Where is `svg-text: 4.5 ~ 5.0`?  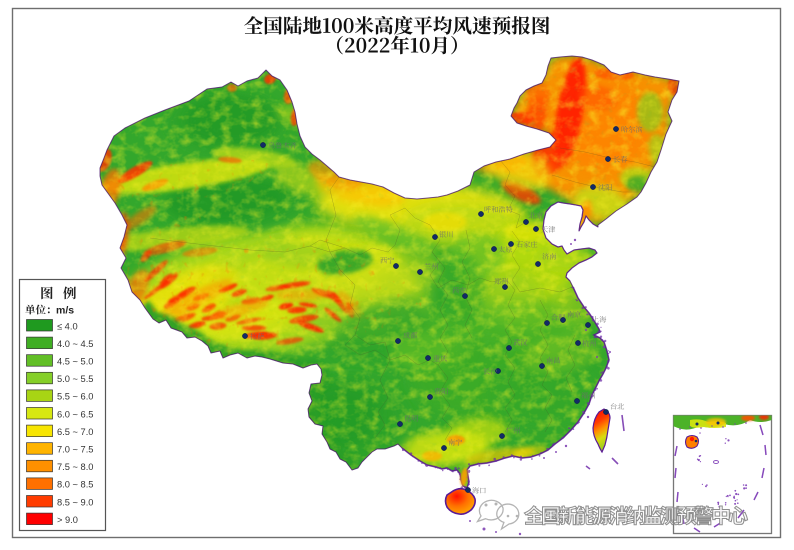 svg-text: 4.5 ~ 5.0 is located at coordinates (75, 362).